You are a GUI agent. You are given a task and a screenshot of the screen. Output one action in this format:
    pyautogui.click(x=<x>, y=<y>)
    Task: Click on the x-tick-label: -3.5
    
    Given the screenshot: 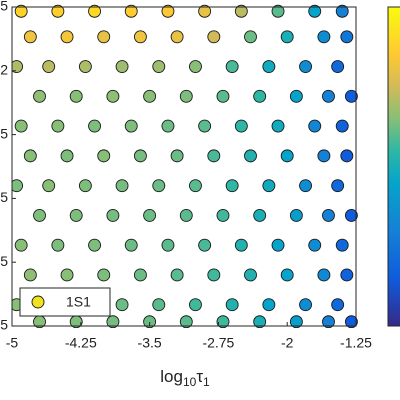 What is the action you would take?
    pyautogui.click(x=150, y=343)
    